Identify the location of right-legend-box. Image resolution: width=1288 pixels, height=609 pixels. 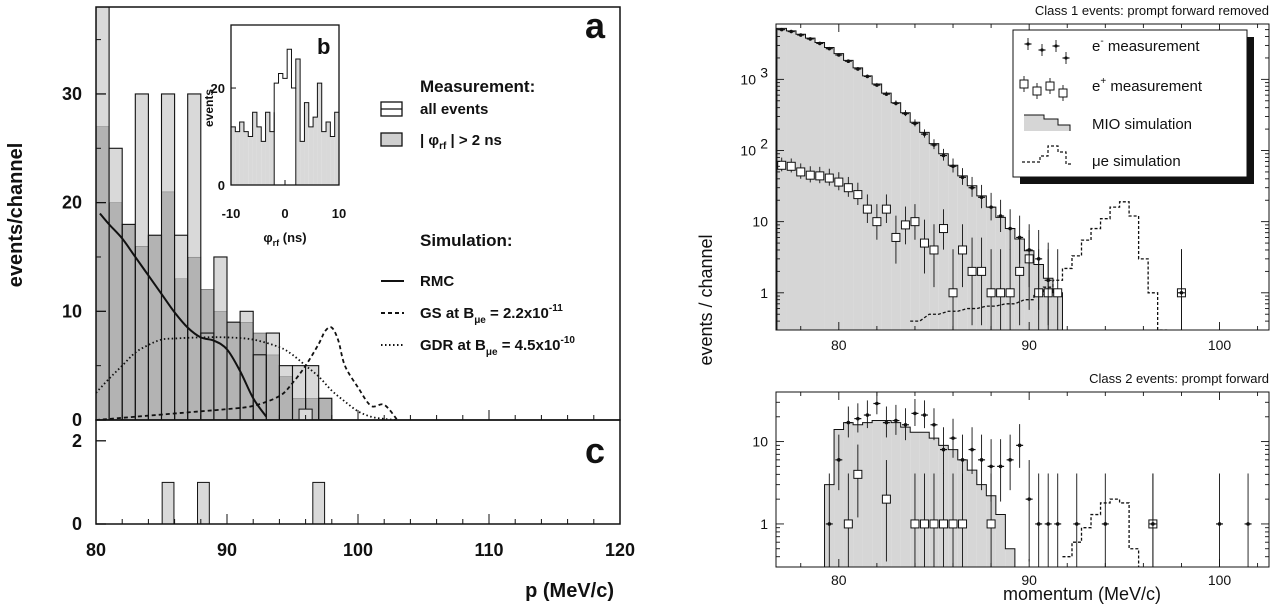
(1130, 103).